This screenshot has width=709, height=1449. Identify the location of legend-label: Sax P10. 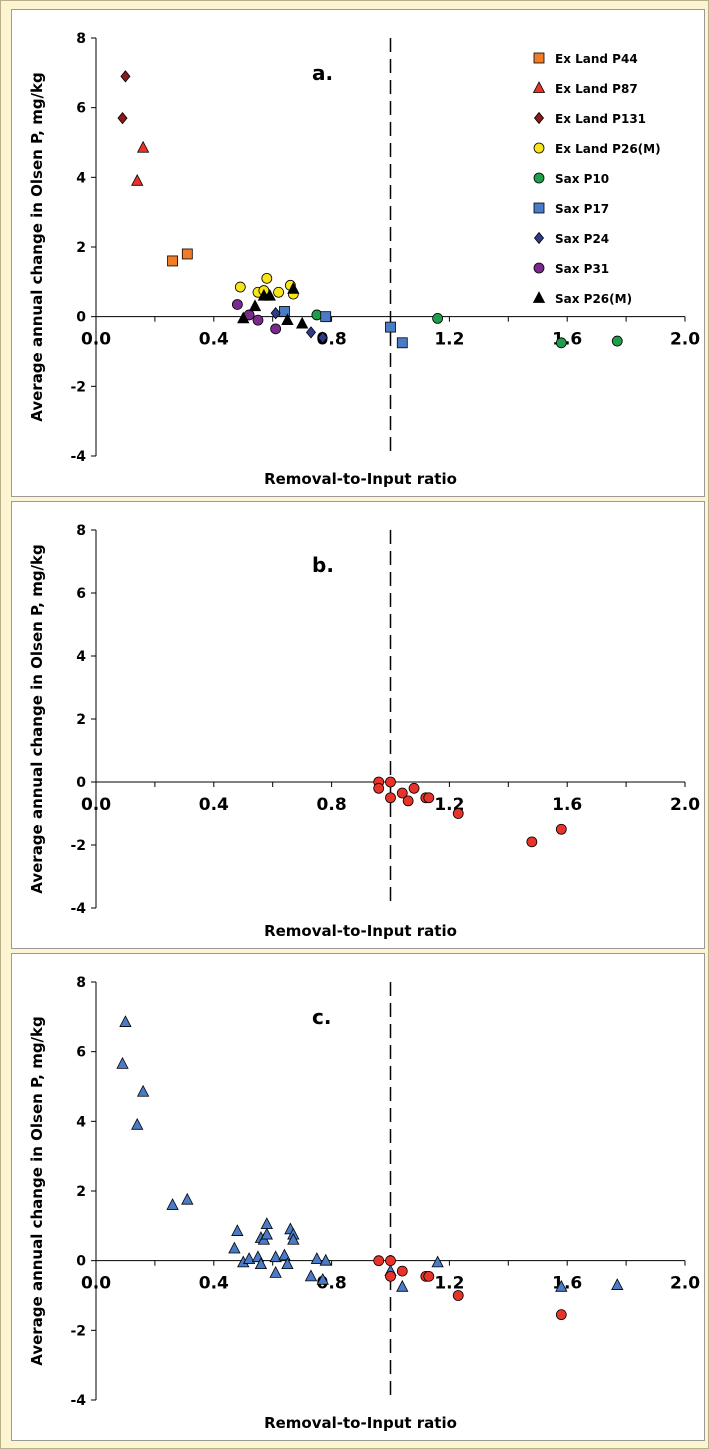
(582, 179).